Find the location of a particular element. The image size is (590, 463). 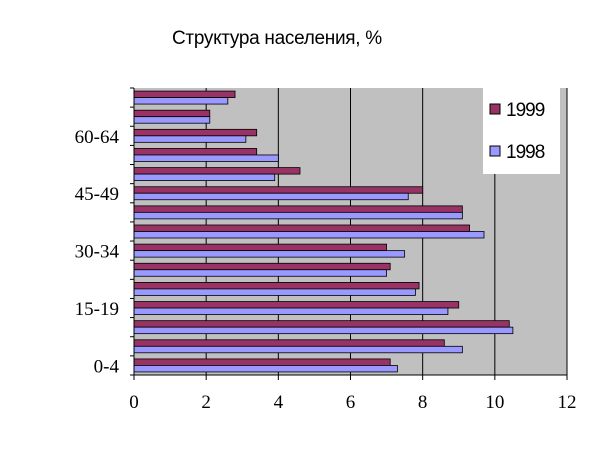

legend-swatch-1999 is located at coordinates (495, 109).